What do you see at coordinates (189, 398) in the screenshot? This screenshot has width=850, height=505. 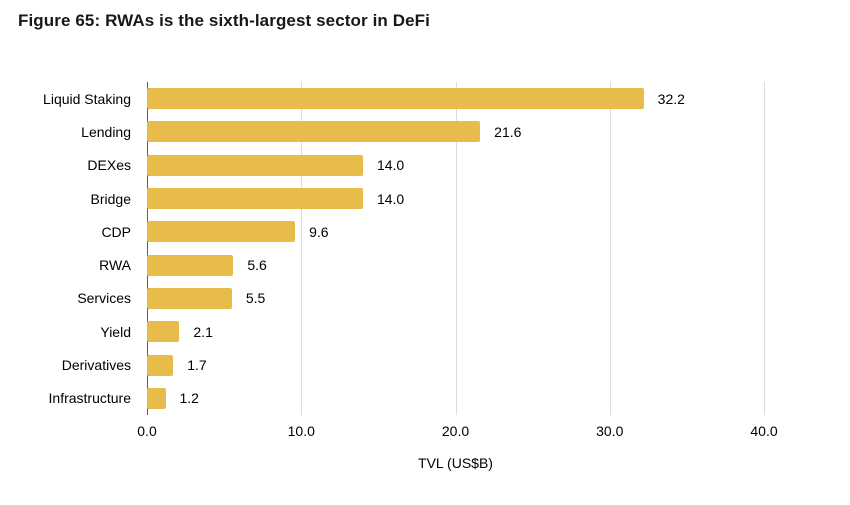 I see `value-label: 1.2` at bounding box center [189, 398].